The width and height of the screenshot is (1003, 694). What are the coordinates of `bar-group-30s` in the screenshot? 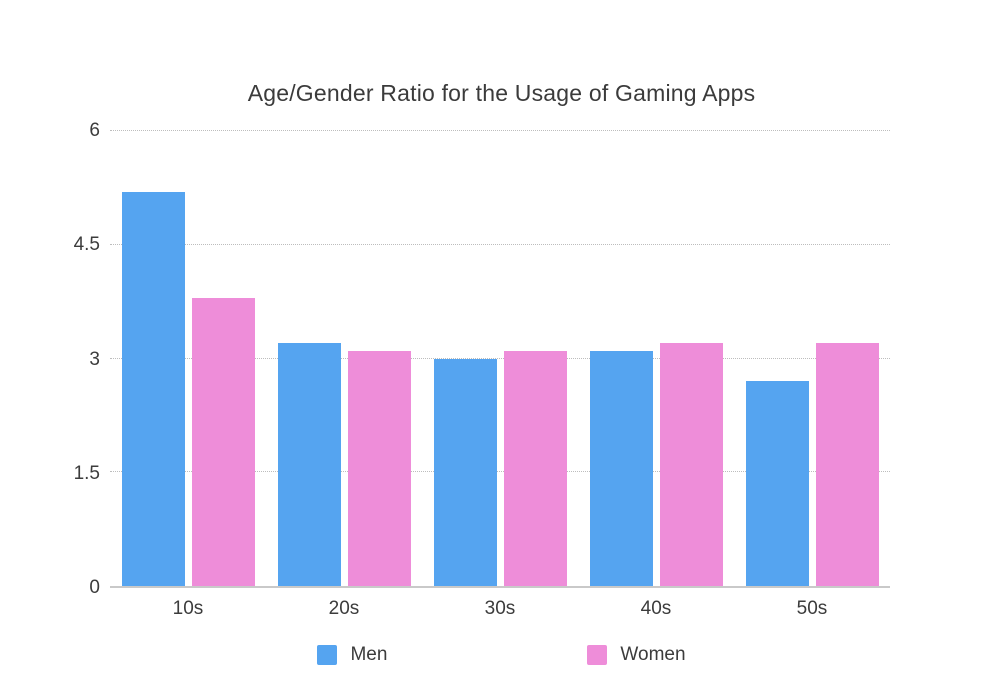 It's located at (500, 358).